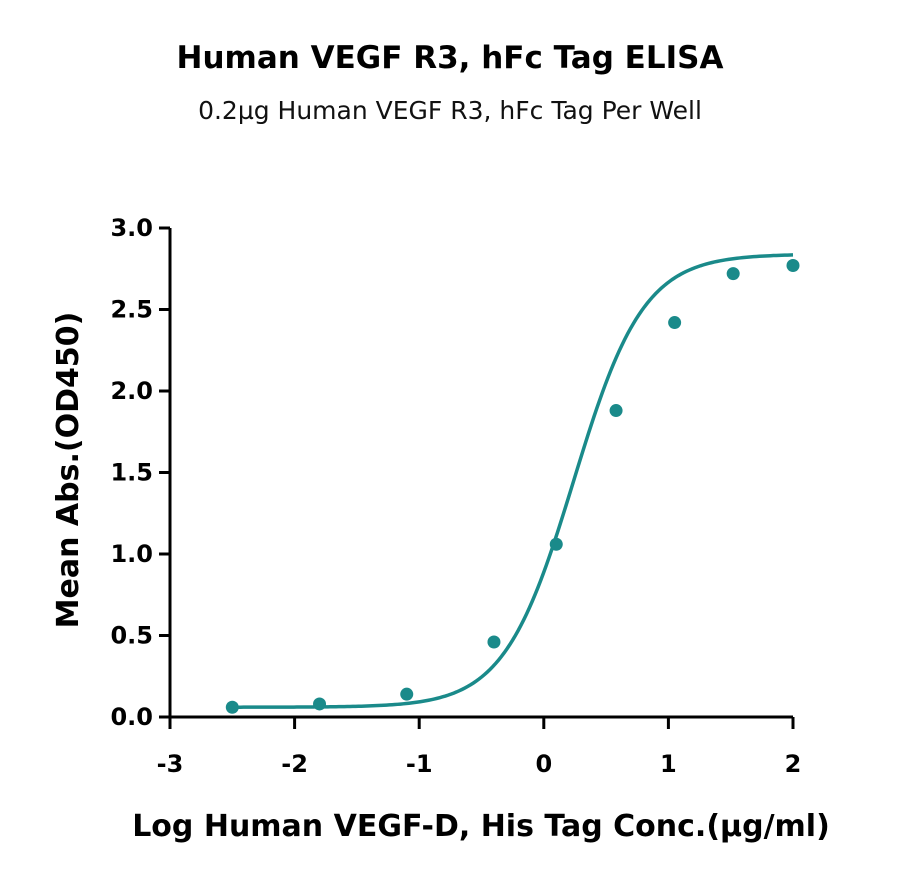 Image resolution: width=900 pixels, height=880 pixels. What do you see at coordinates (68, 470) in the screenshot?
I see `y-axis-label: Mean Abs.(OD450)` at bounding box center [68, 470].